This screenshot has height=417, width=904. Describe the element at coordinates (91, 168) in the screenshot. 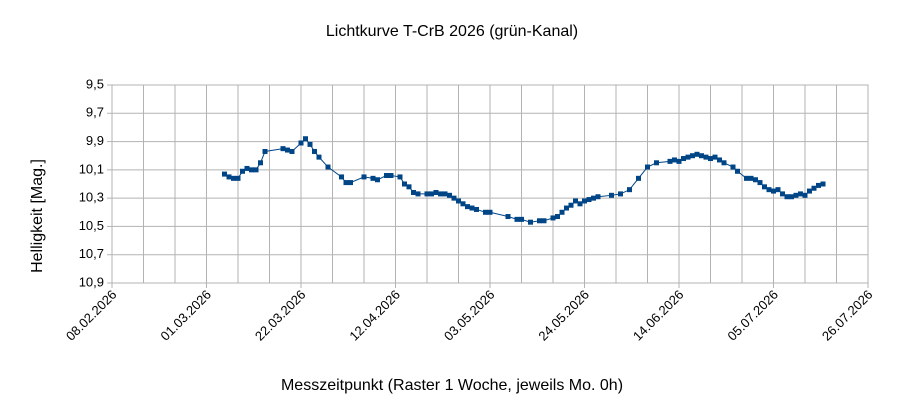

I see `y-tick-label: 10,1` at that location.